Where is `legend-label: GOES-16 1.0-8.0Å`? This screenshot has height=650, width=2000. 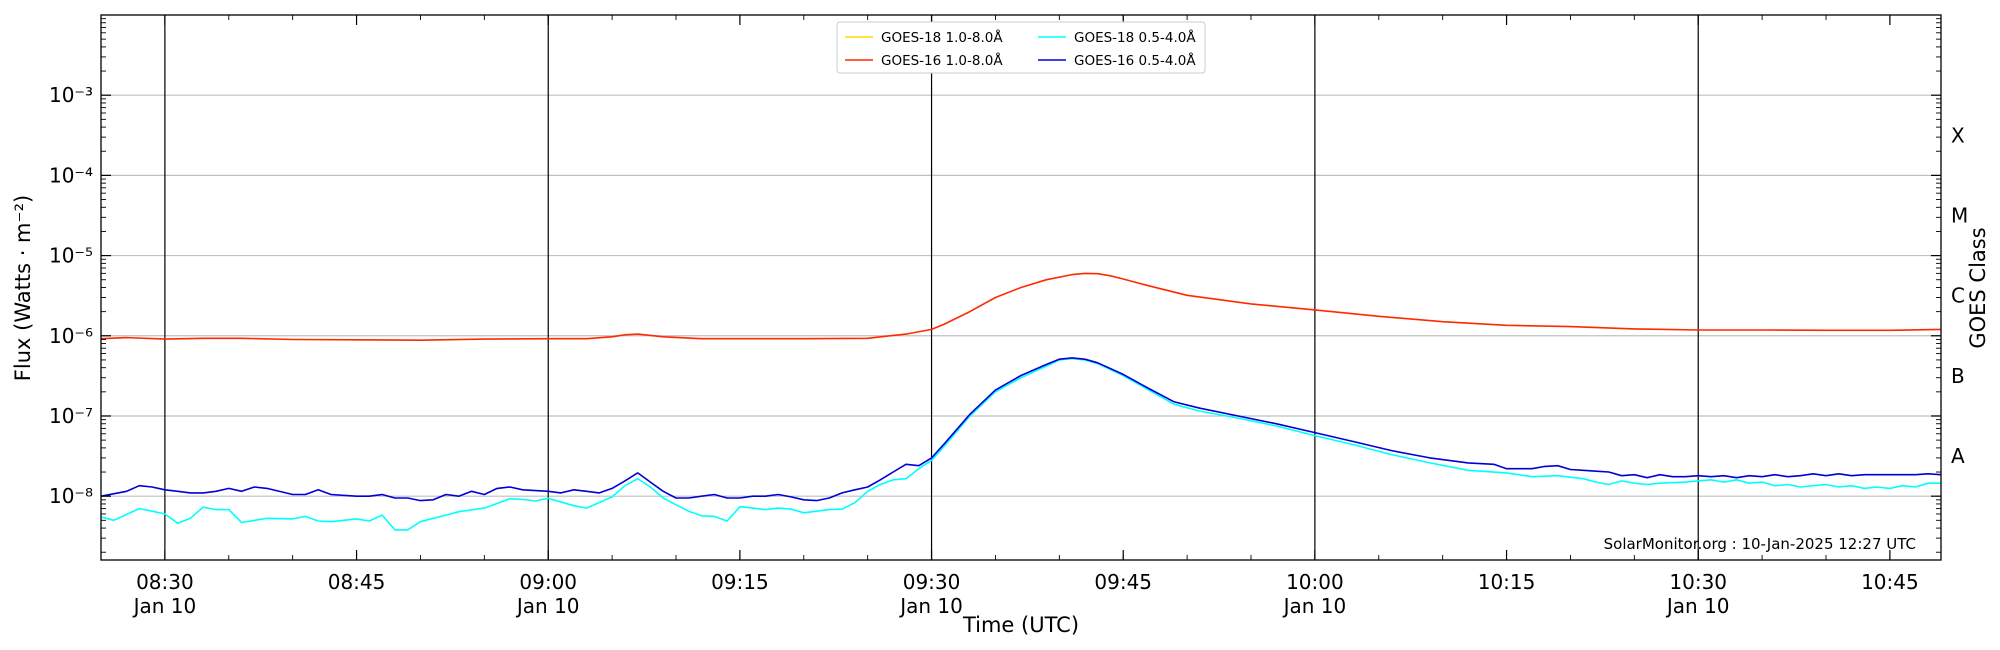
legend-label: GOES-16 1.0-8.0Å is located at coordinates (942, 60).